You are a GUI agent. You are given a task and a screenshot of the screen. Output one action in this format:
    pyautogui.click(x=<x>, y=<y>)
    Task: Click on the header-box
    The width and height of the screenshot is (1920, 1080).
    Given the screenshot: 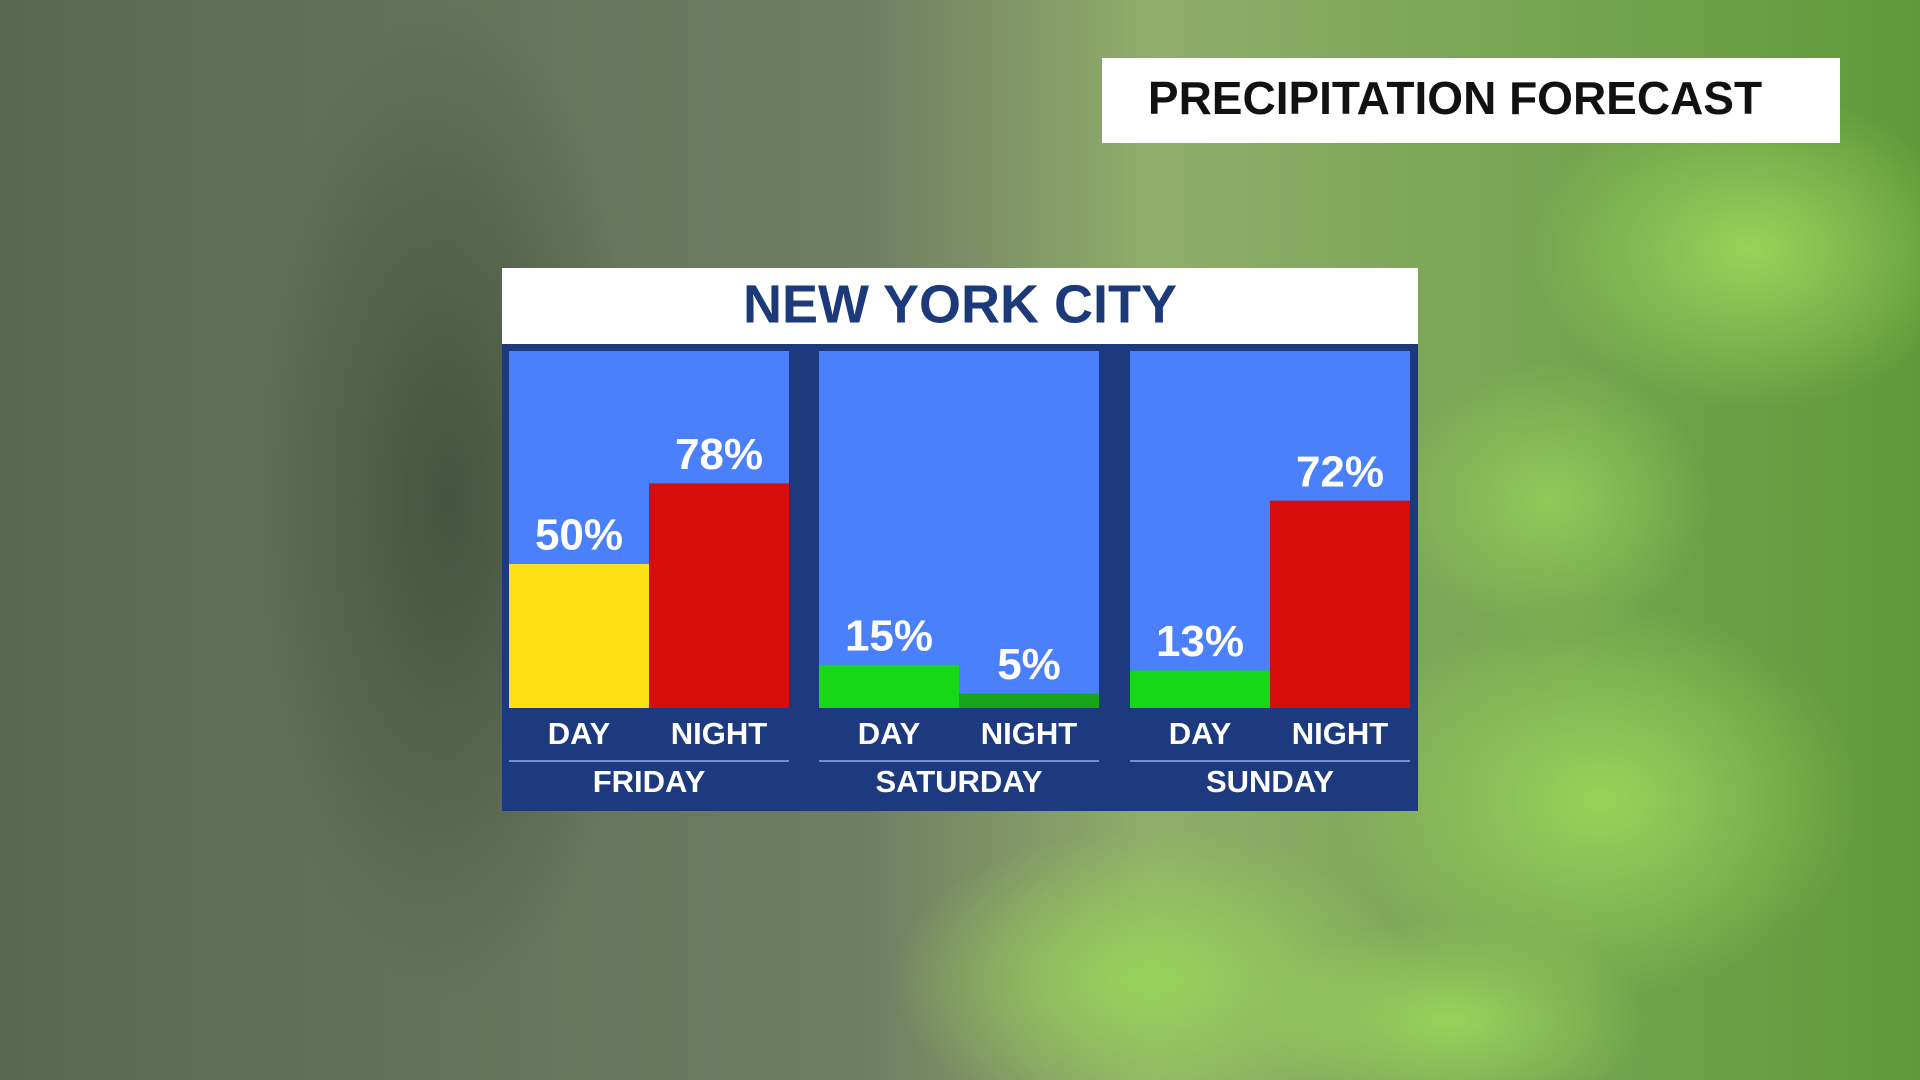 What is the action you would take?
    pyautogui.click(x=1471, y=100)
    